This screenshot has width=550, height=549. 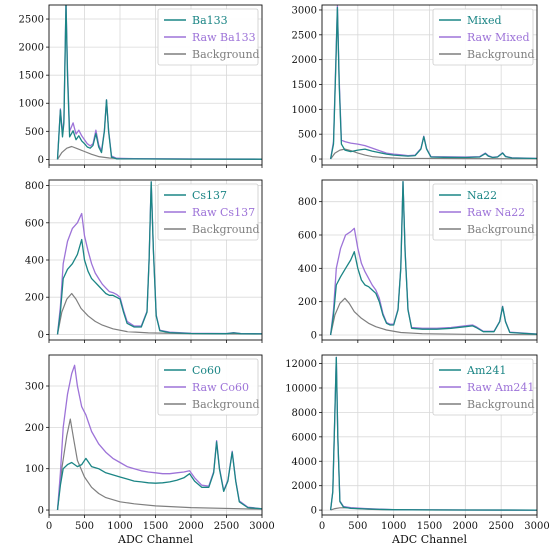 I want to click on y-tick-label: 300, so click(x=34, y=387).